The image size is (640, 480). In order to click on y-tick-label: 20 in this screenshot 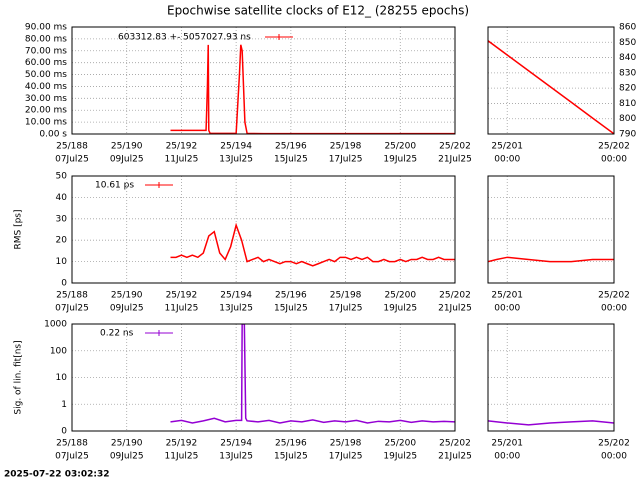, I will do `click(62, 241)`.